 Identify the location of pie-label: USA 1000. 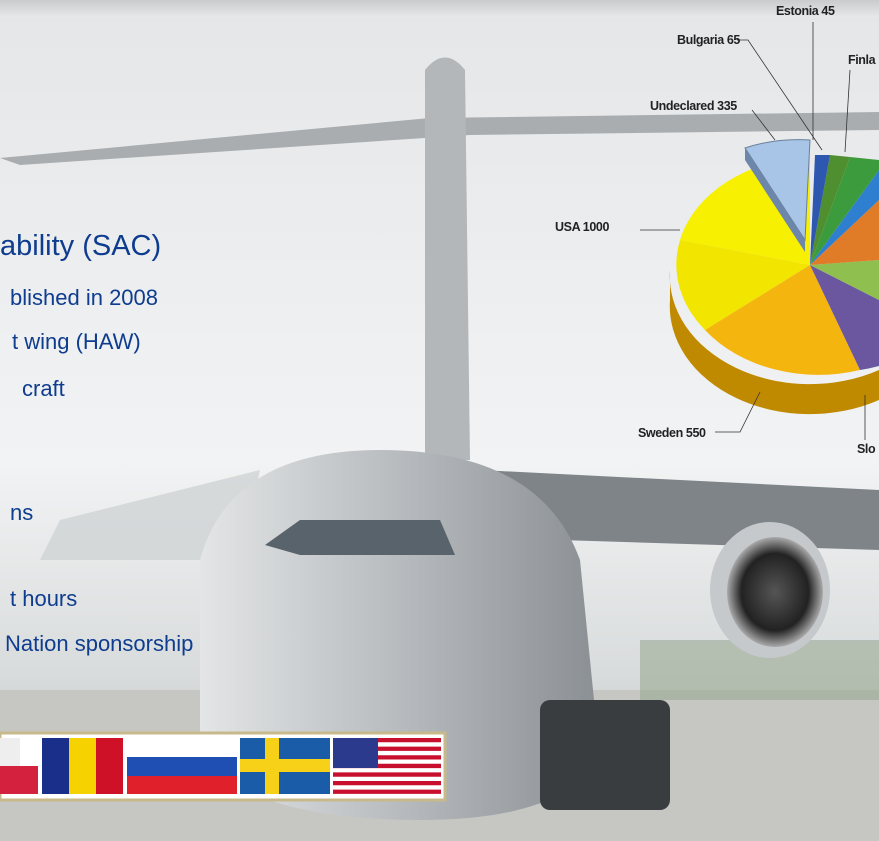
(582, 227).